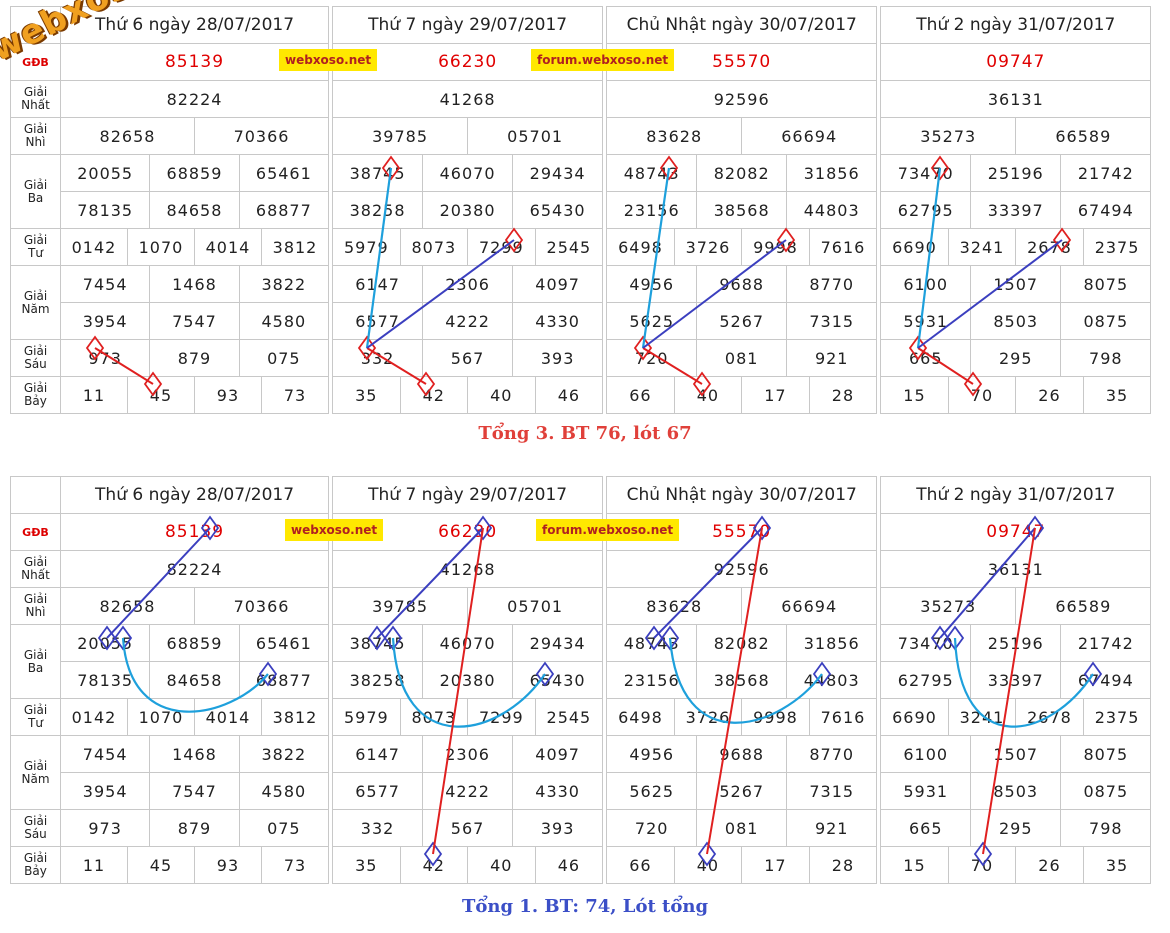 This screenshot has height=933, width=1170. What do you see at coordinates (284, 173) in the screenshot?
I see `third-prize: 65461` at bounding box center [284, 173].